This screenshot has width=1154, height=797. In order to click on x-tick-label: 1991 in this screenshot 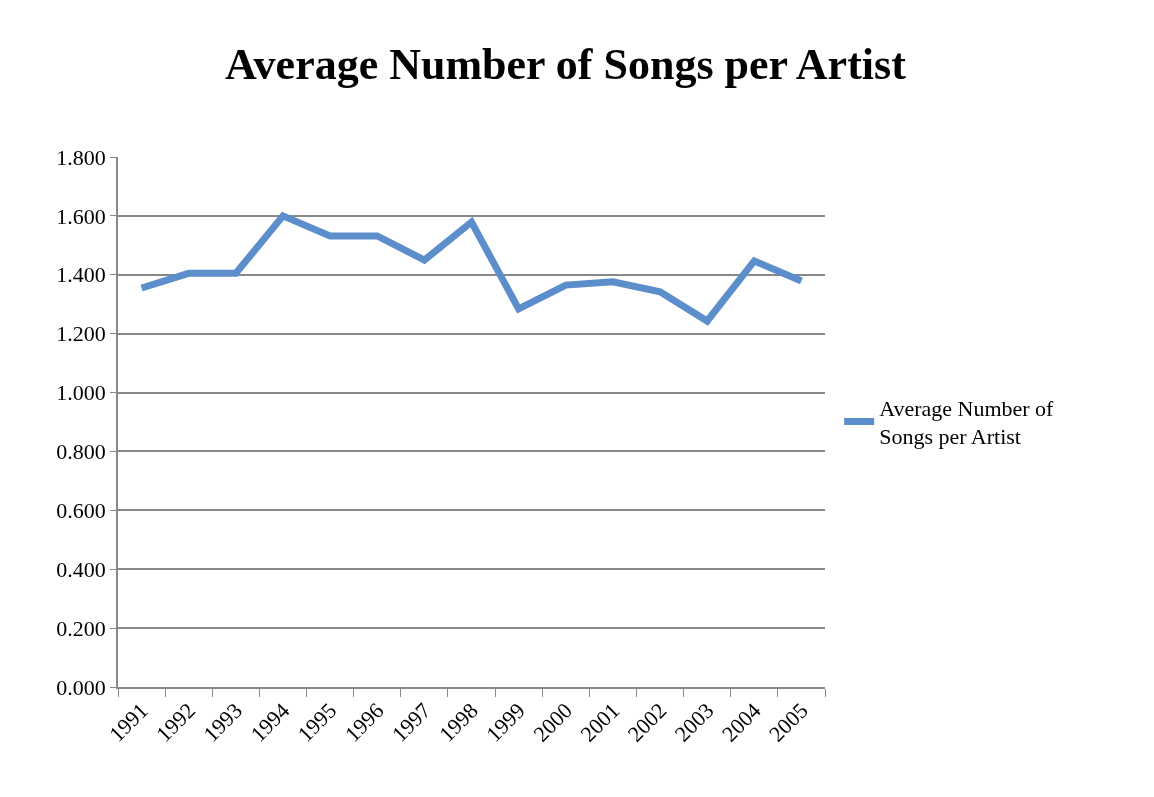, I will do `click(128, 722)`.